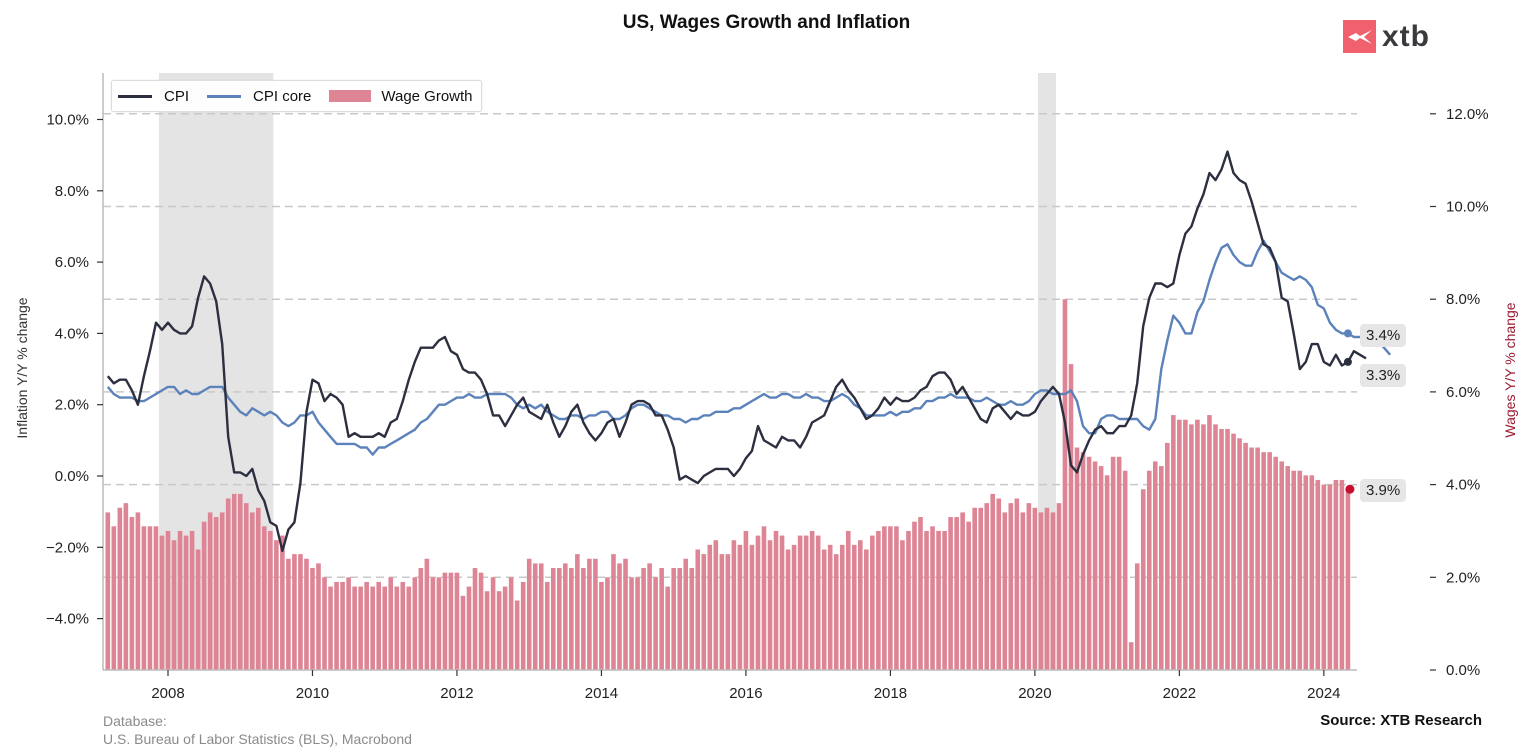 This screenshot has width=1533, height=756. I want to click on cpi-core-end-marker, so click(1347, 333).